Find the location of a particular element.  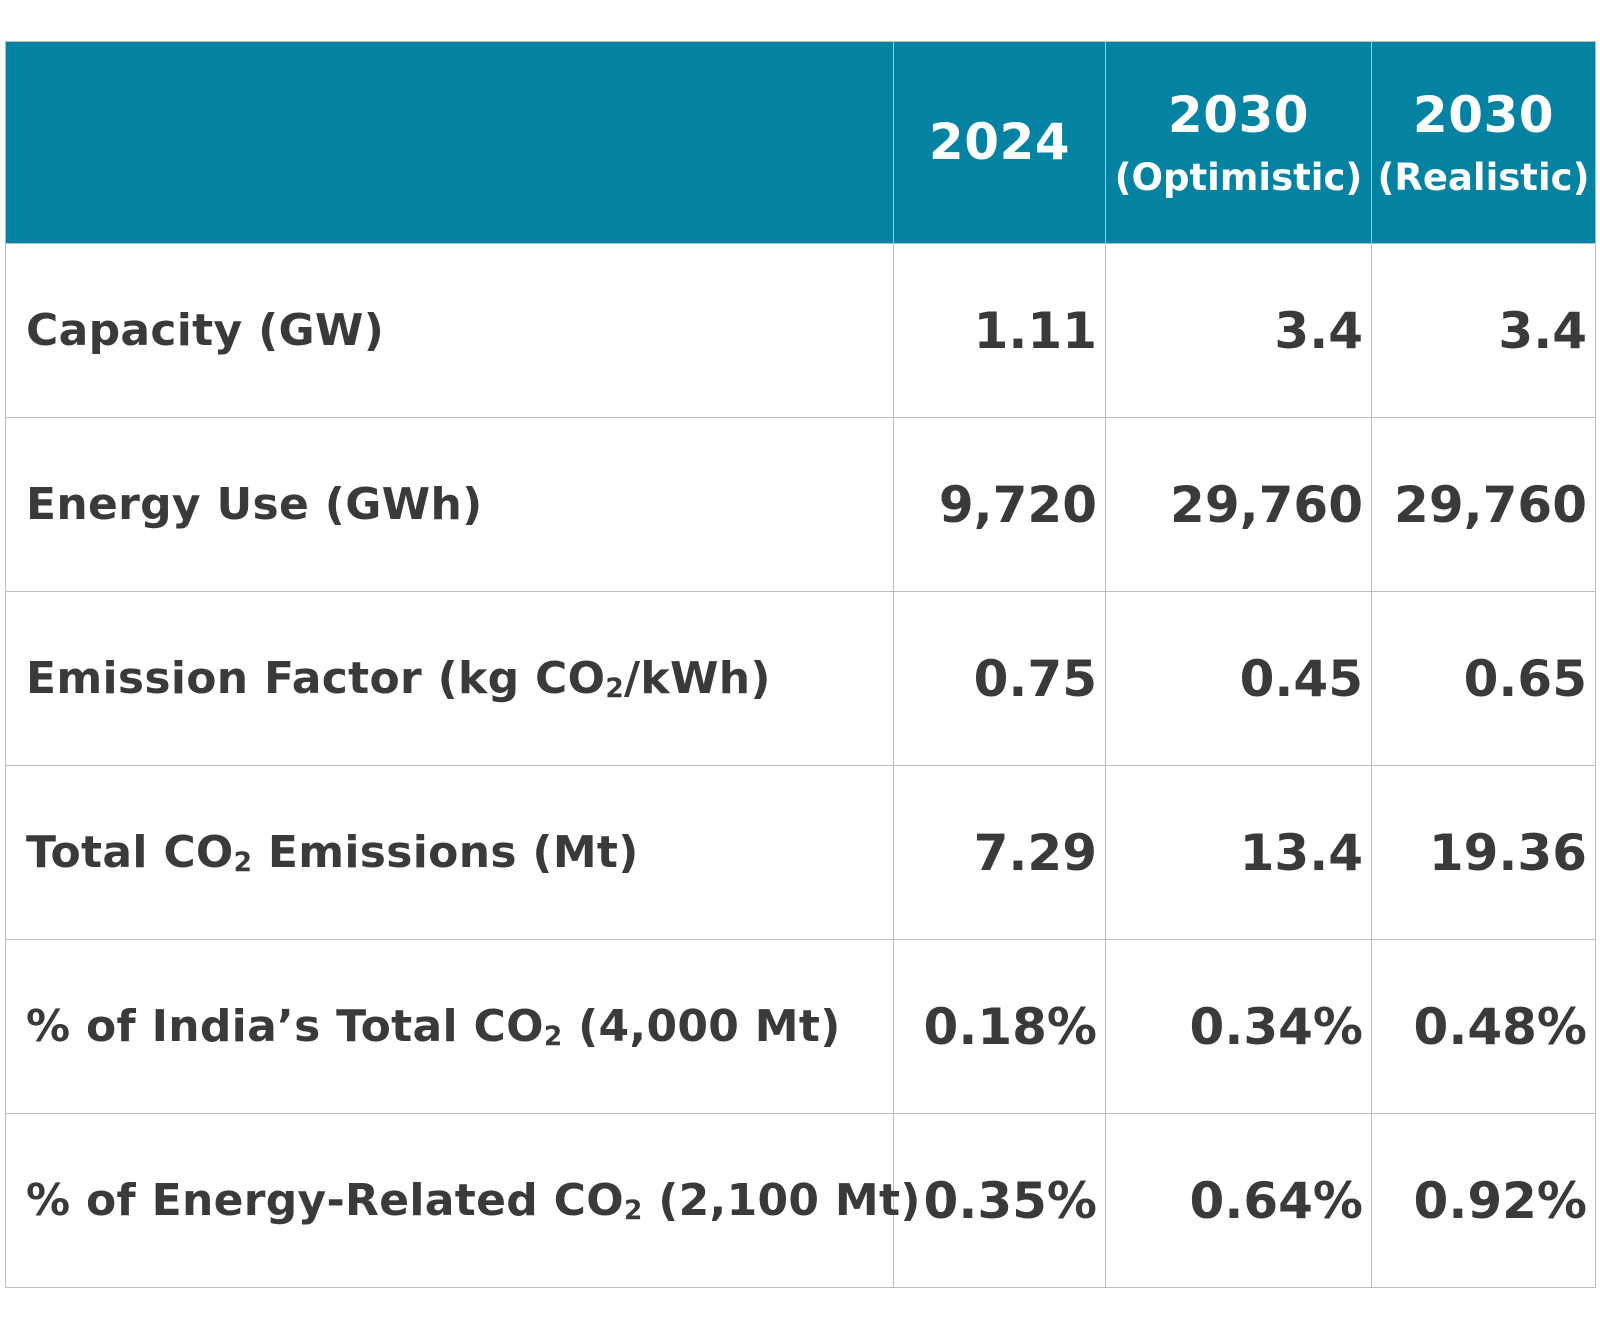

metric-label: % of Energy-Related CO2 (2,100 Mt) is located at coordinates (462, 1200).